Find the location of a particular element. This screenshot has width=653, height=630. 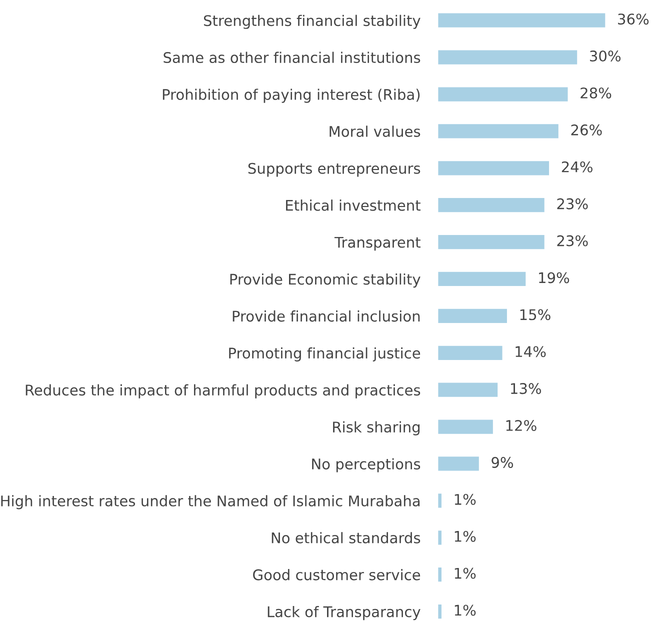

y-tick-label: Strengthens financial stability is located at coordinates (312, 21).